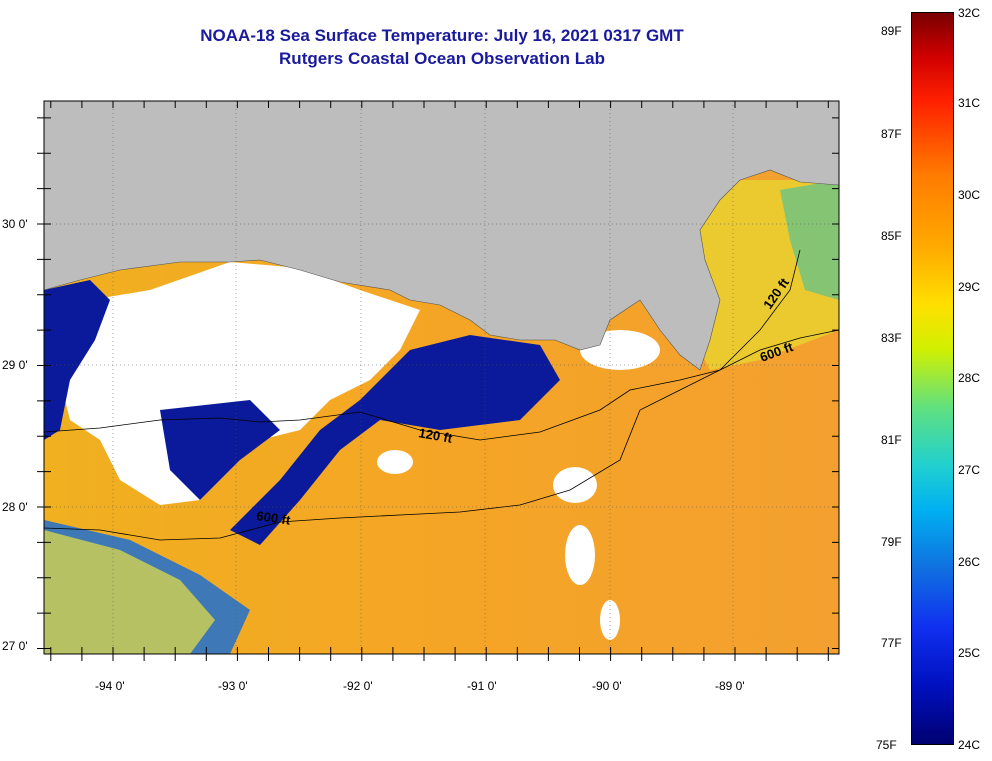 The image size is (992, 761). I want to click on lat-label-27: 27 0', so click(15, 646).